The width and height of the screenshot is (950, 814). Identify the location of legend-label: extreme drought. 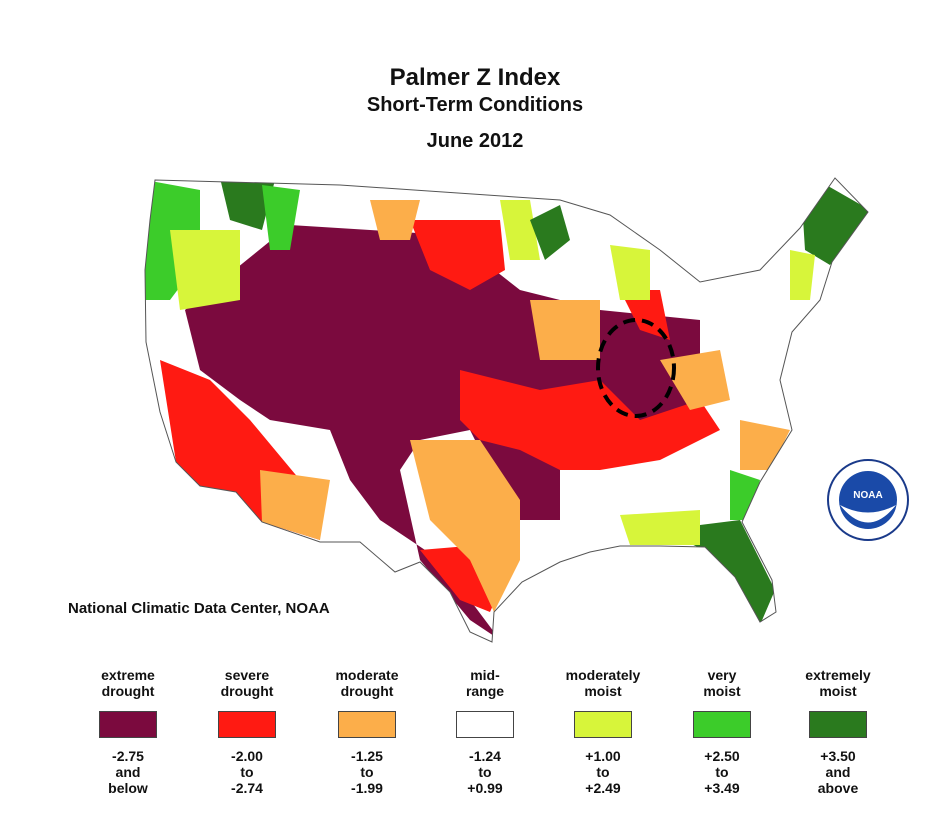
(128, 683).